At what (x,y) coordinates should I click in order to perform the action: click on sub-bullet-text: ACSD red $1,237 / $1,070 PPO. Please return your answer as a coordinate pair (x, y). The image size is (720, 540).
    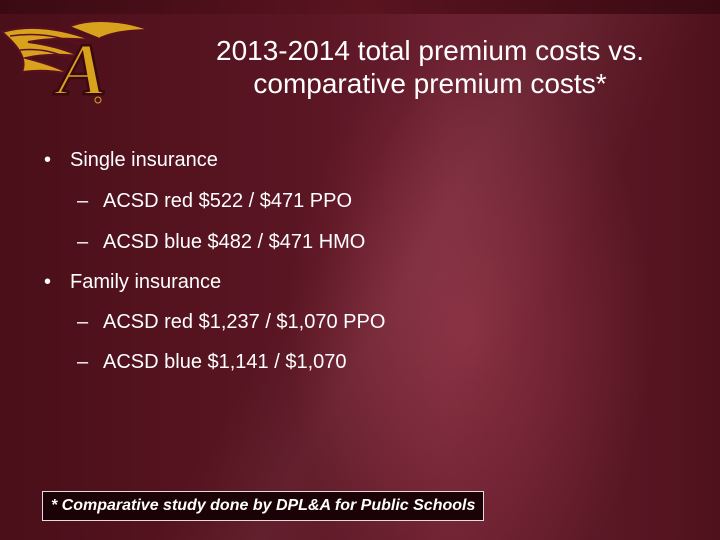
    Looking at the image, I should click on (244, 322).